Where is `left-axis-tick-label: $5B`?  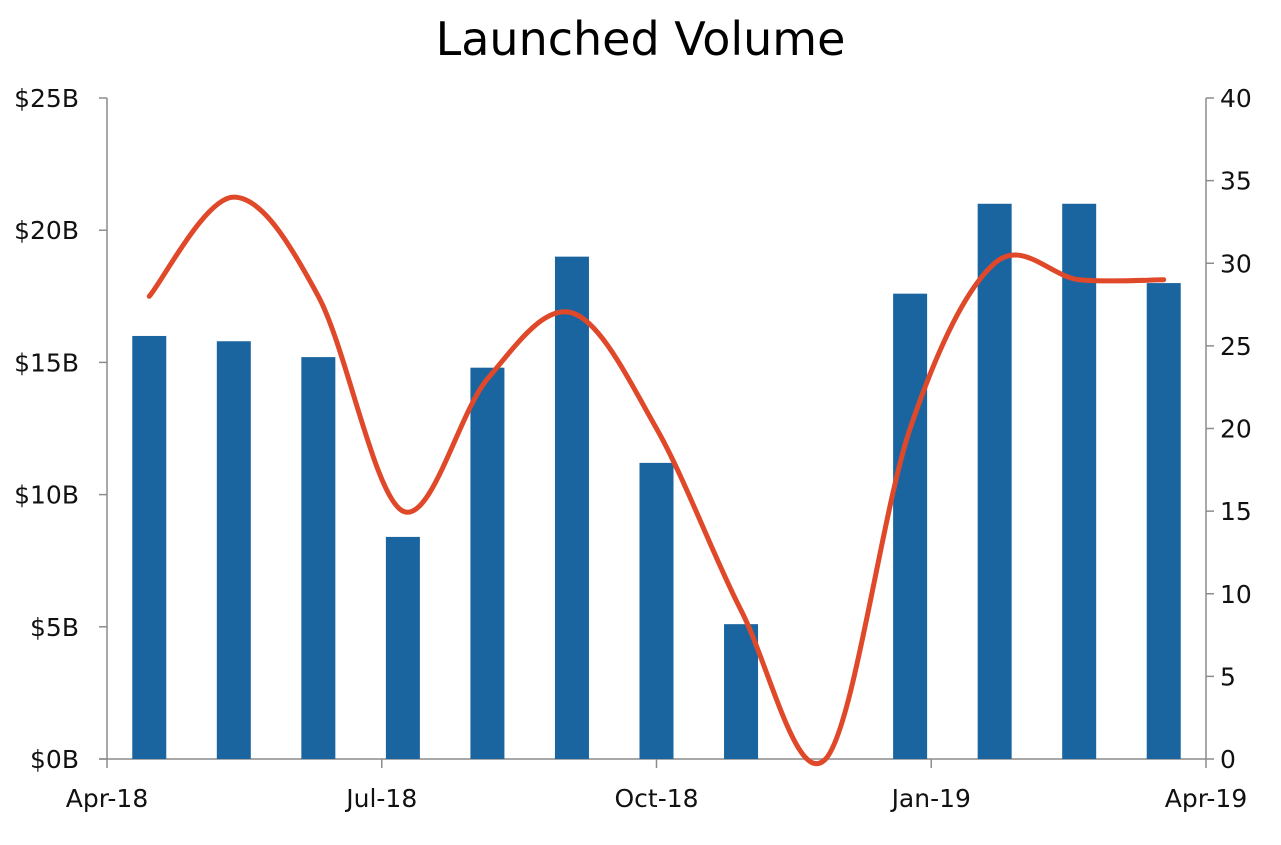 left-axis-tick-label: $5B is located at coordinates (54, 627).